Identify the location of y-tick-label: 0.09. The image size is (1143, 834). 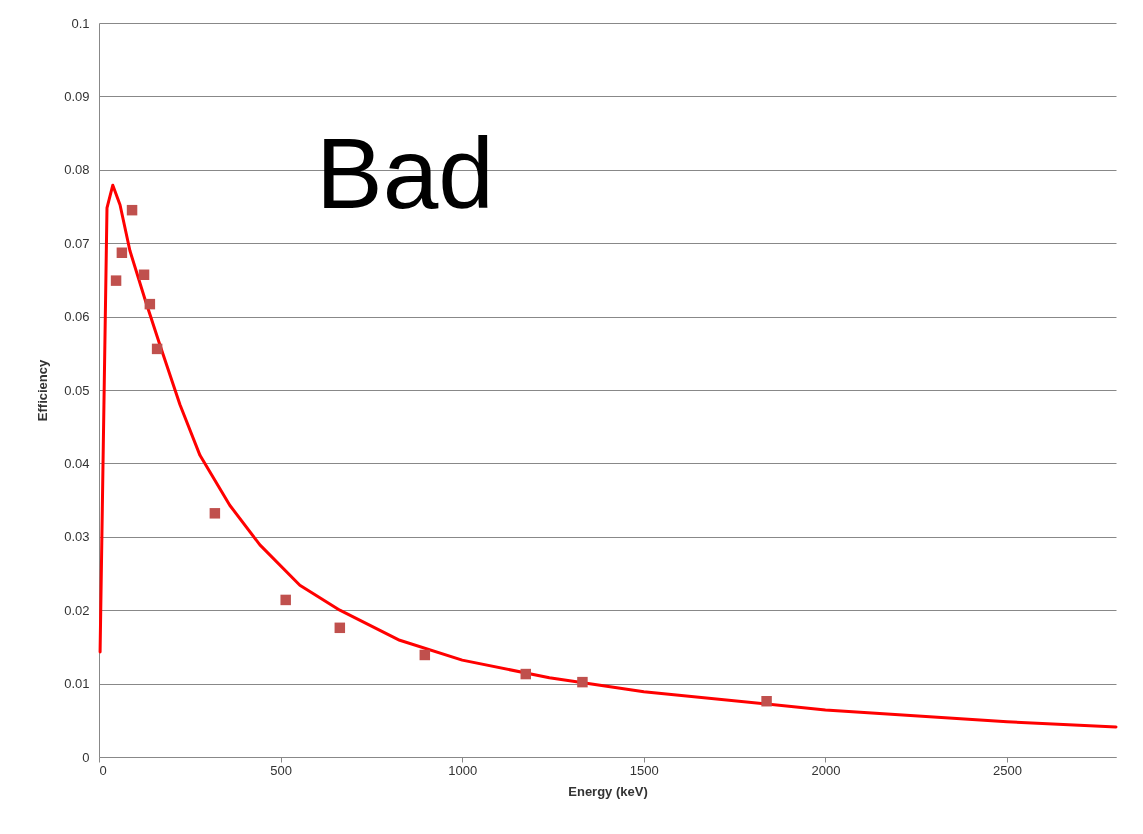
(77, 96).